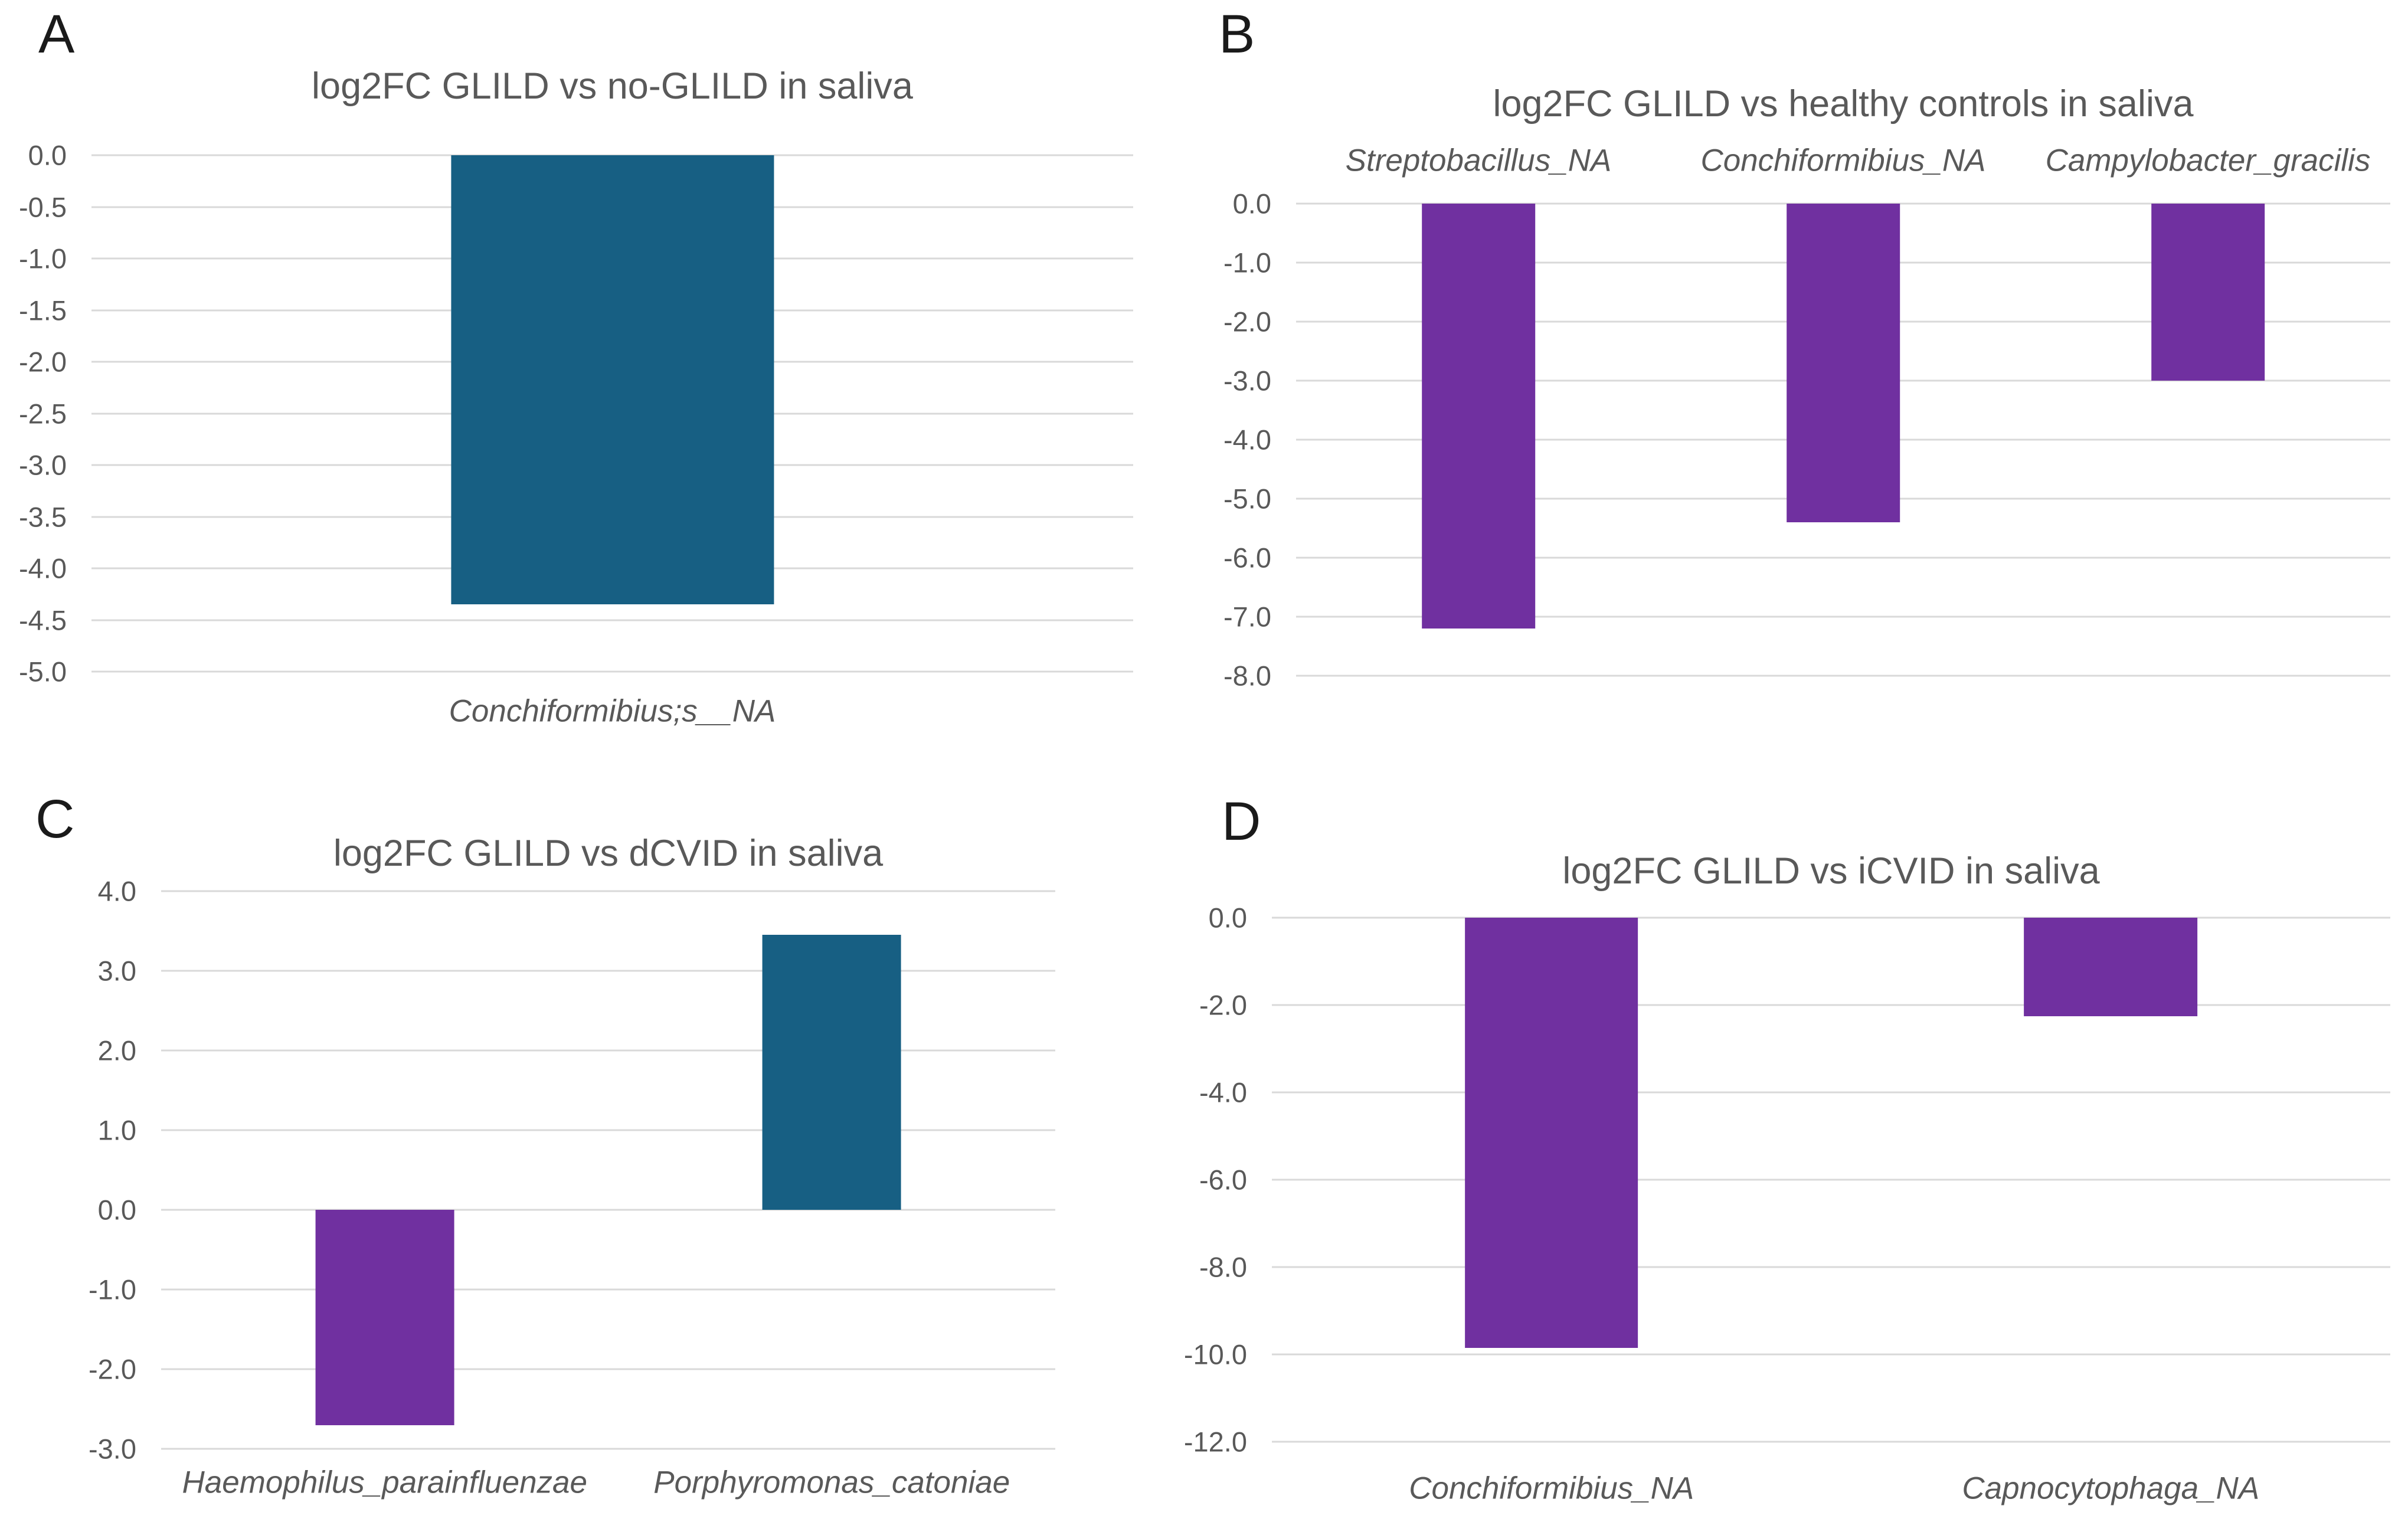  I want to click on y-tick-label: -12.0, so click(1215, 1442).